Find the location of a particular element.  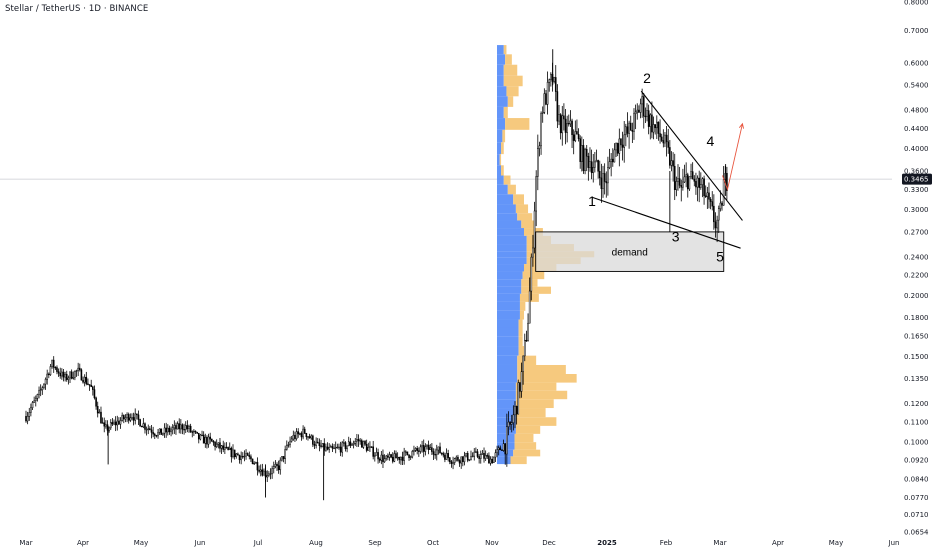

upper-trend-line is located at coordinates (691, 155).